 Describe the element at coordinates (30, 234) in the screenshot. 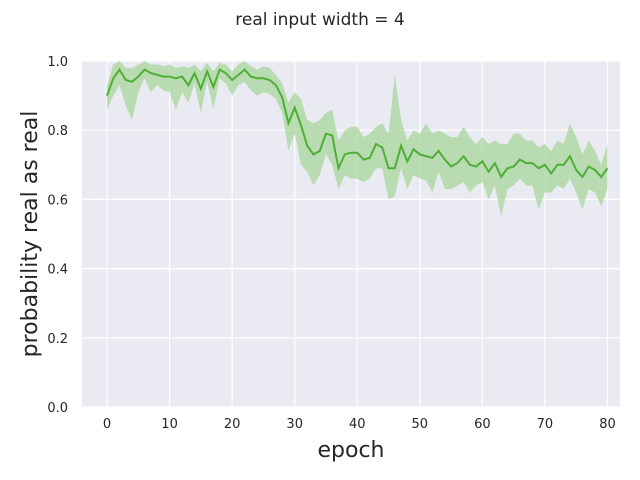

I see `y-axis-label: probability real as real` at that location.